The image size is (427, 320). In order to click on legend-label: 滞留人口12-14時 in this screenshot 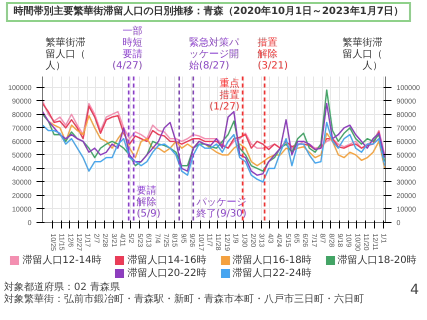, I will do `click(61, 260)`.